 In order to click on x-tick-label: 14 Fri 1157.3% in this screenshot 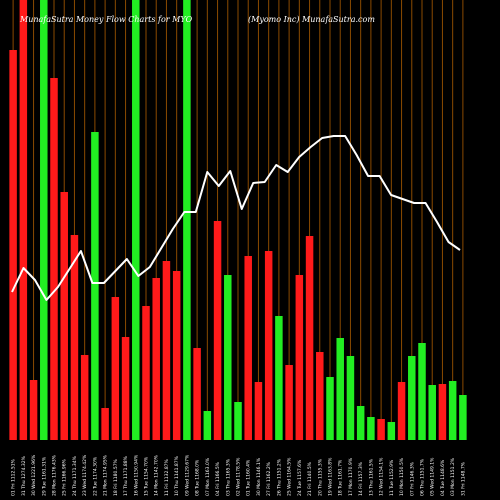, I will do `click(361, 478)`.